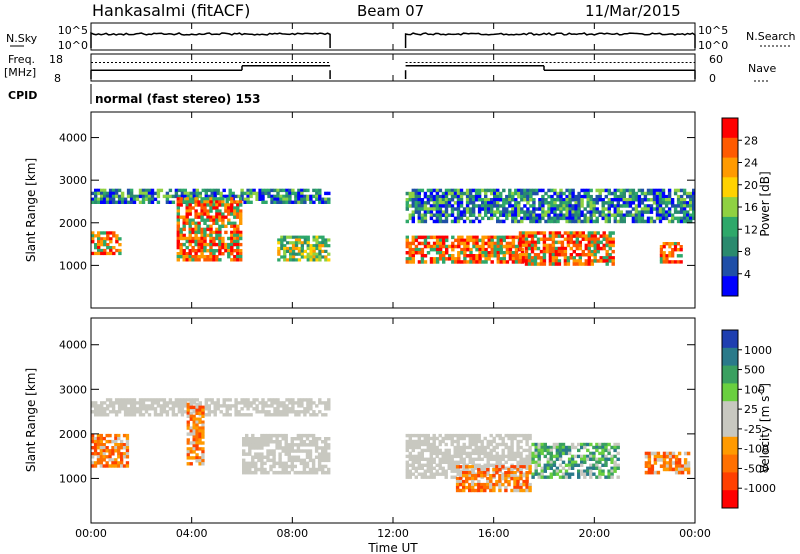 The width and height of the screenshot is (800, 554). What do you see at coordinates (20, 72) in the screenshot?
I see `freq-unit-label: [MHz]` at bounding box center [20, 72].